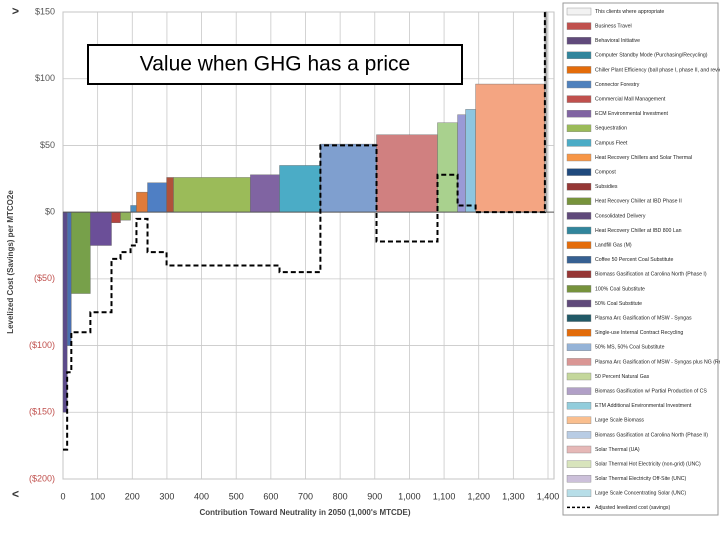 Image resolution: width=720 pixels, height=545 pixels. Describe the element at coordinates (409, 496) in the screenshot. I see `x-tick-label: 1,000` at that location.